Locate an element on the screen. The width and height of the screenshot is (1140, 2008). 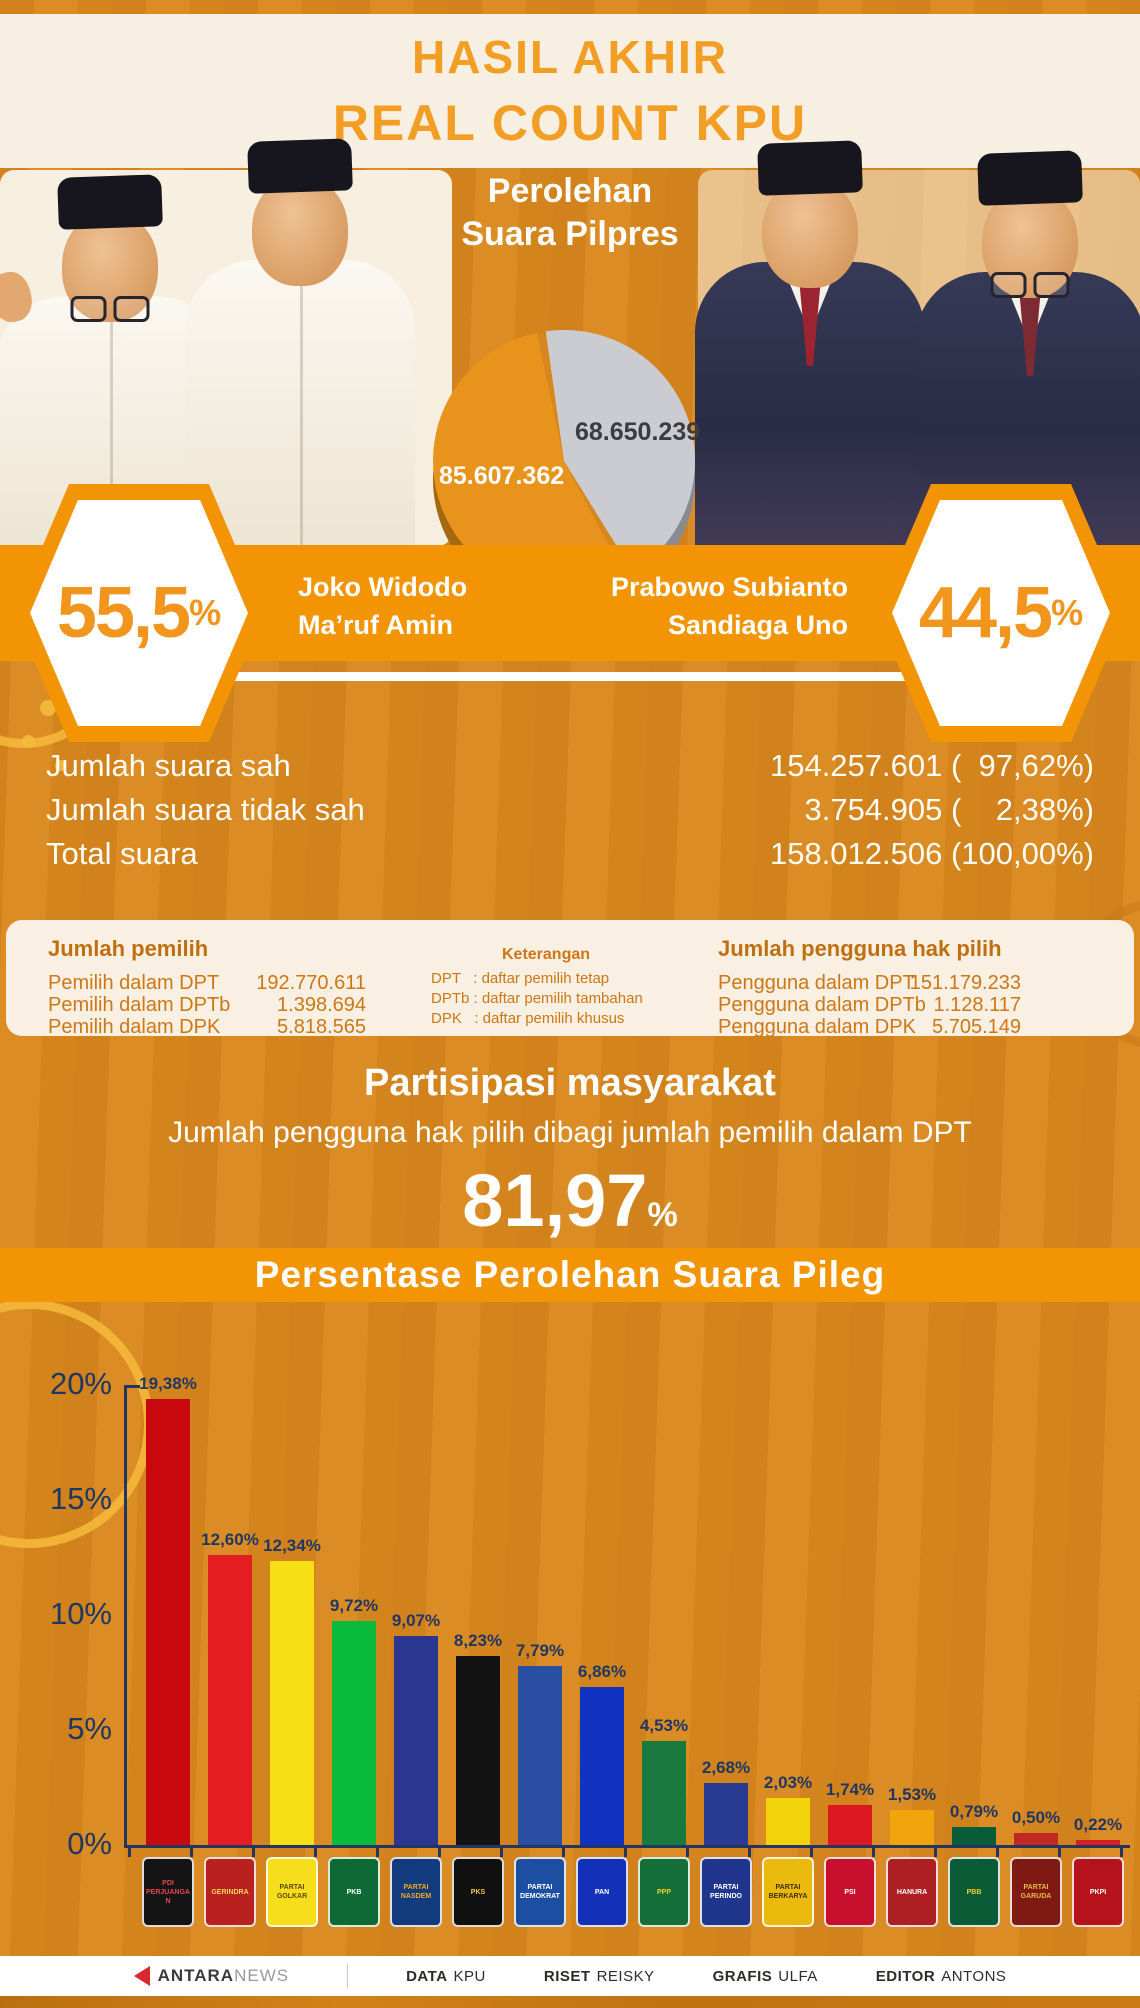
bar-value-hanura: 1,53% is located at coordinates (912, 1794).